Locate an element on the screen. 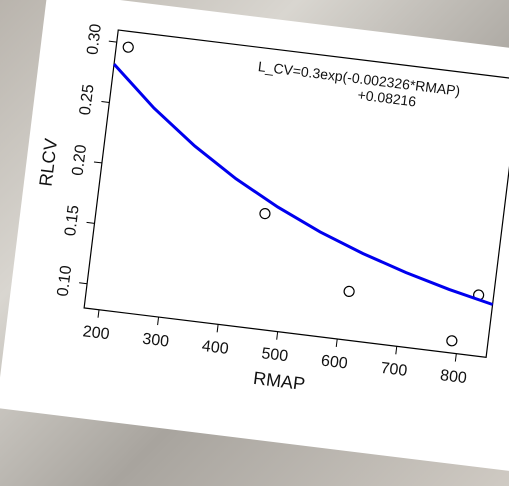  x-tick-label: 200 is located at coordinates (96, 333).